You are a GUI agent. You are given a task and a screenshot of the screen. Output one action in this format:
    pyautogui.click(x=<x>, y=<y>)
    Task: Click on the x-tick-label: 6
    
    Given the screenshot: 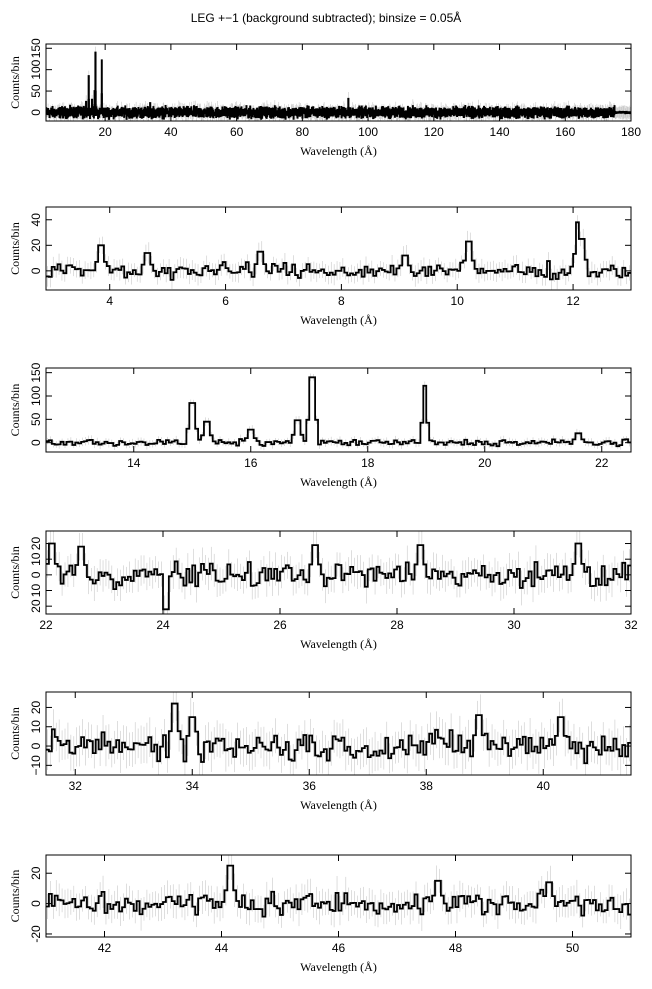 What is the action you would take?
    pyautogui.click(x=225, y=301)
    